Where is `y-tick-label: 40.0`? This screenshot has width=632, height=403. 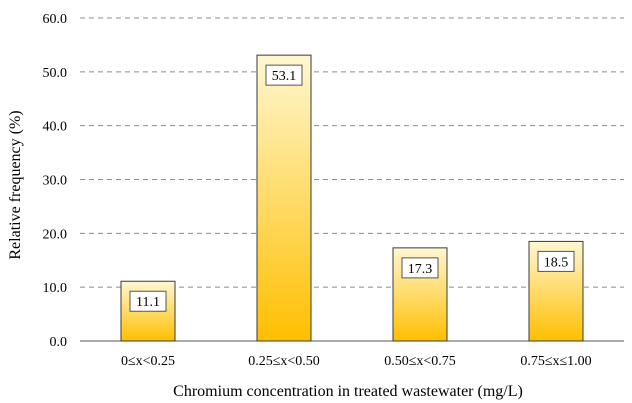 y-tick-label: 40.0 is located at coordinates (55, 127).